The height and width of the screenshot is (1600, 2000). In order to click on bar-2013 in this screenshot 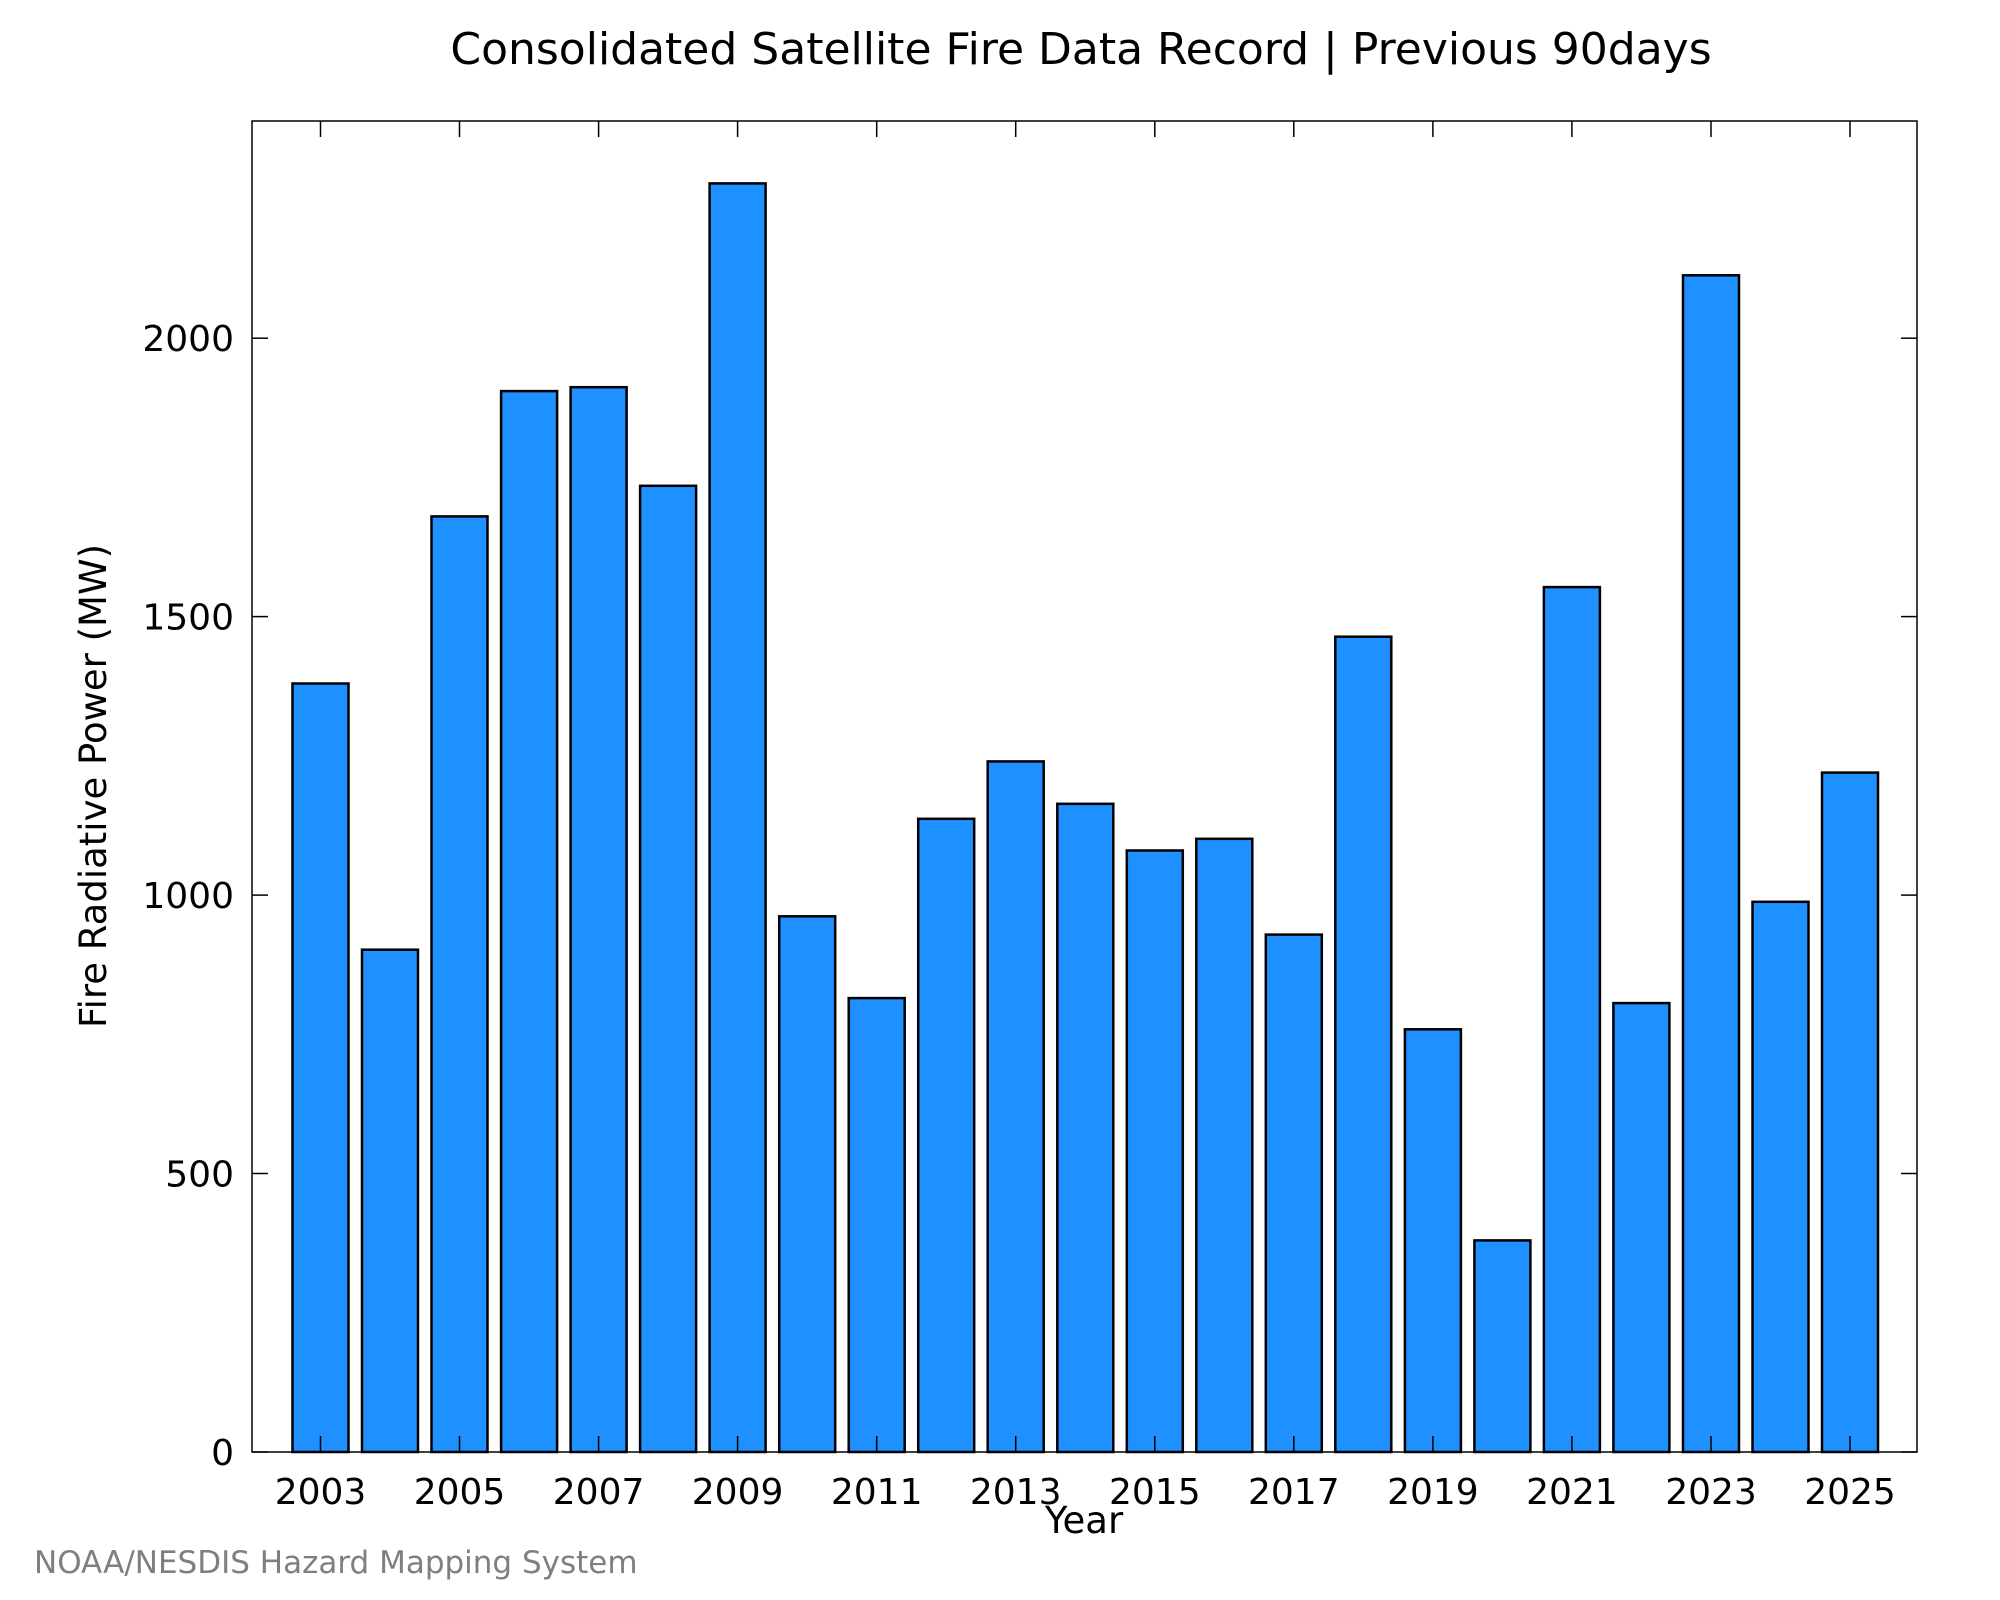, I will do `click(1015, 1107)`.